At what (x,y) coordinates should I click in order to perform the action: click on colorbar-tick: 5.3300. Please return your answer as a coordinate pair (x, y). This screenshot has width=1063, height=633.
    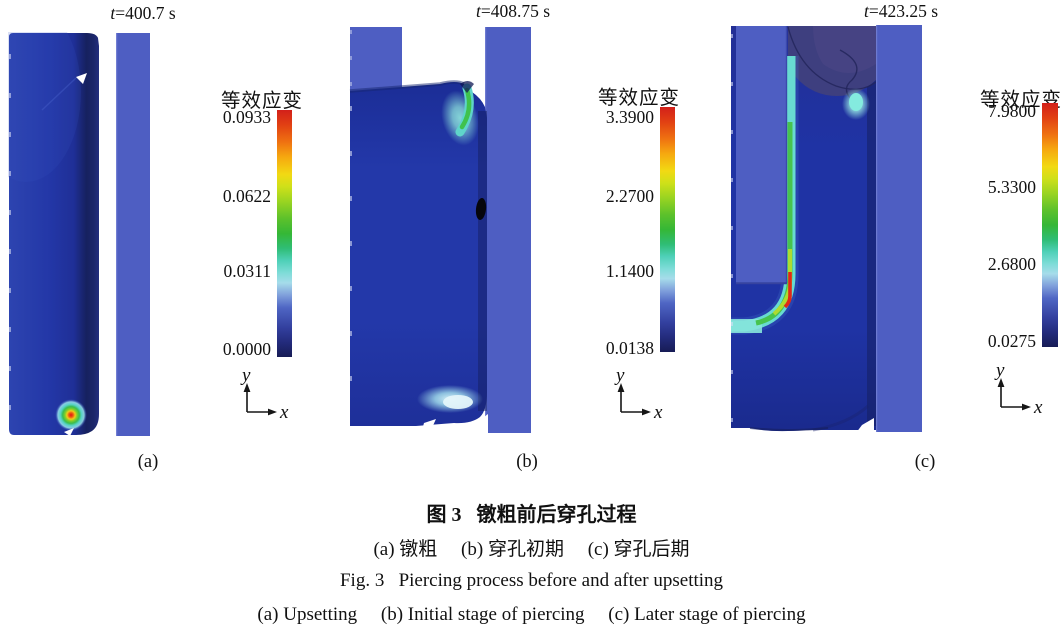
    Looking at the image, I should click on (1011, 187).